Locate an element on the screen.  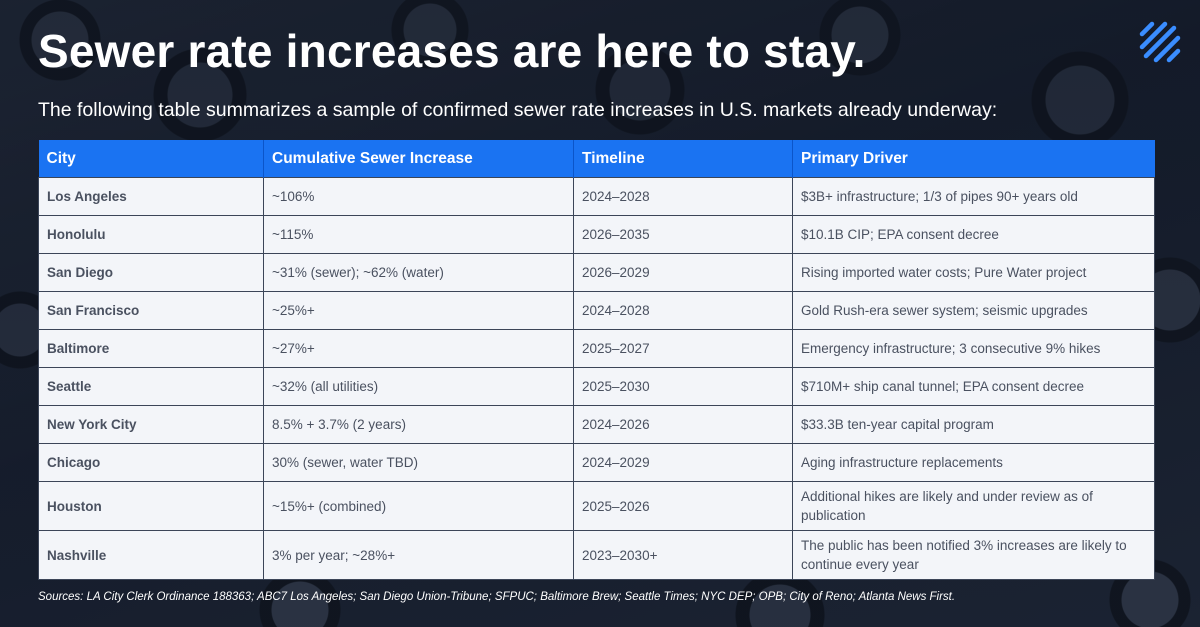
cell-city: Chicago is located at coordinates (151, 462).